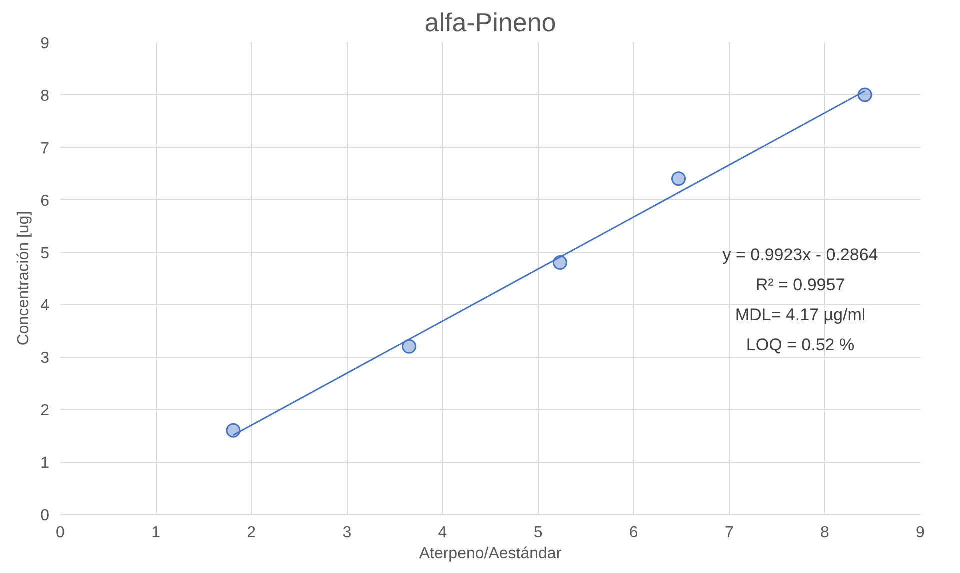  What do you see at coordinates (825, 533) in the screenshot?
I see `x-tick-label: 8` at bounding box center [825, 533].